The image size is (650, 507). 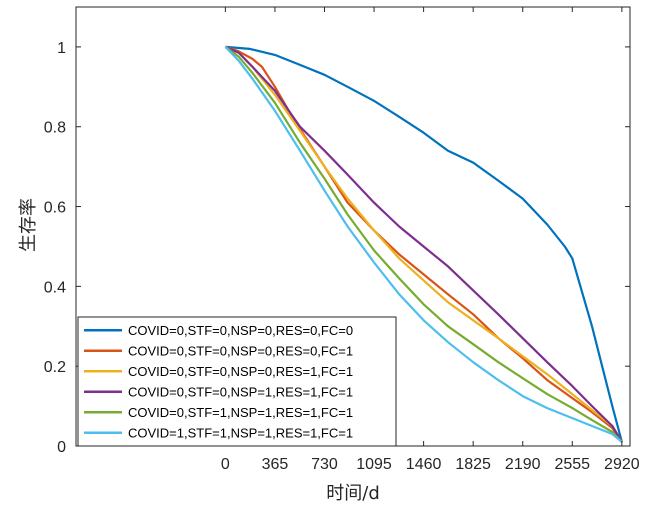 I want to click on x-tick-label: 1460, so click(x=424, y=464).